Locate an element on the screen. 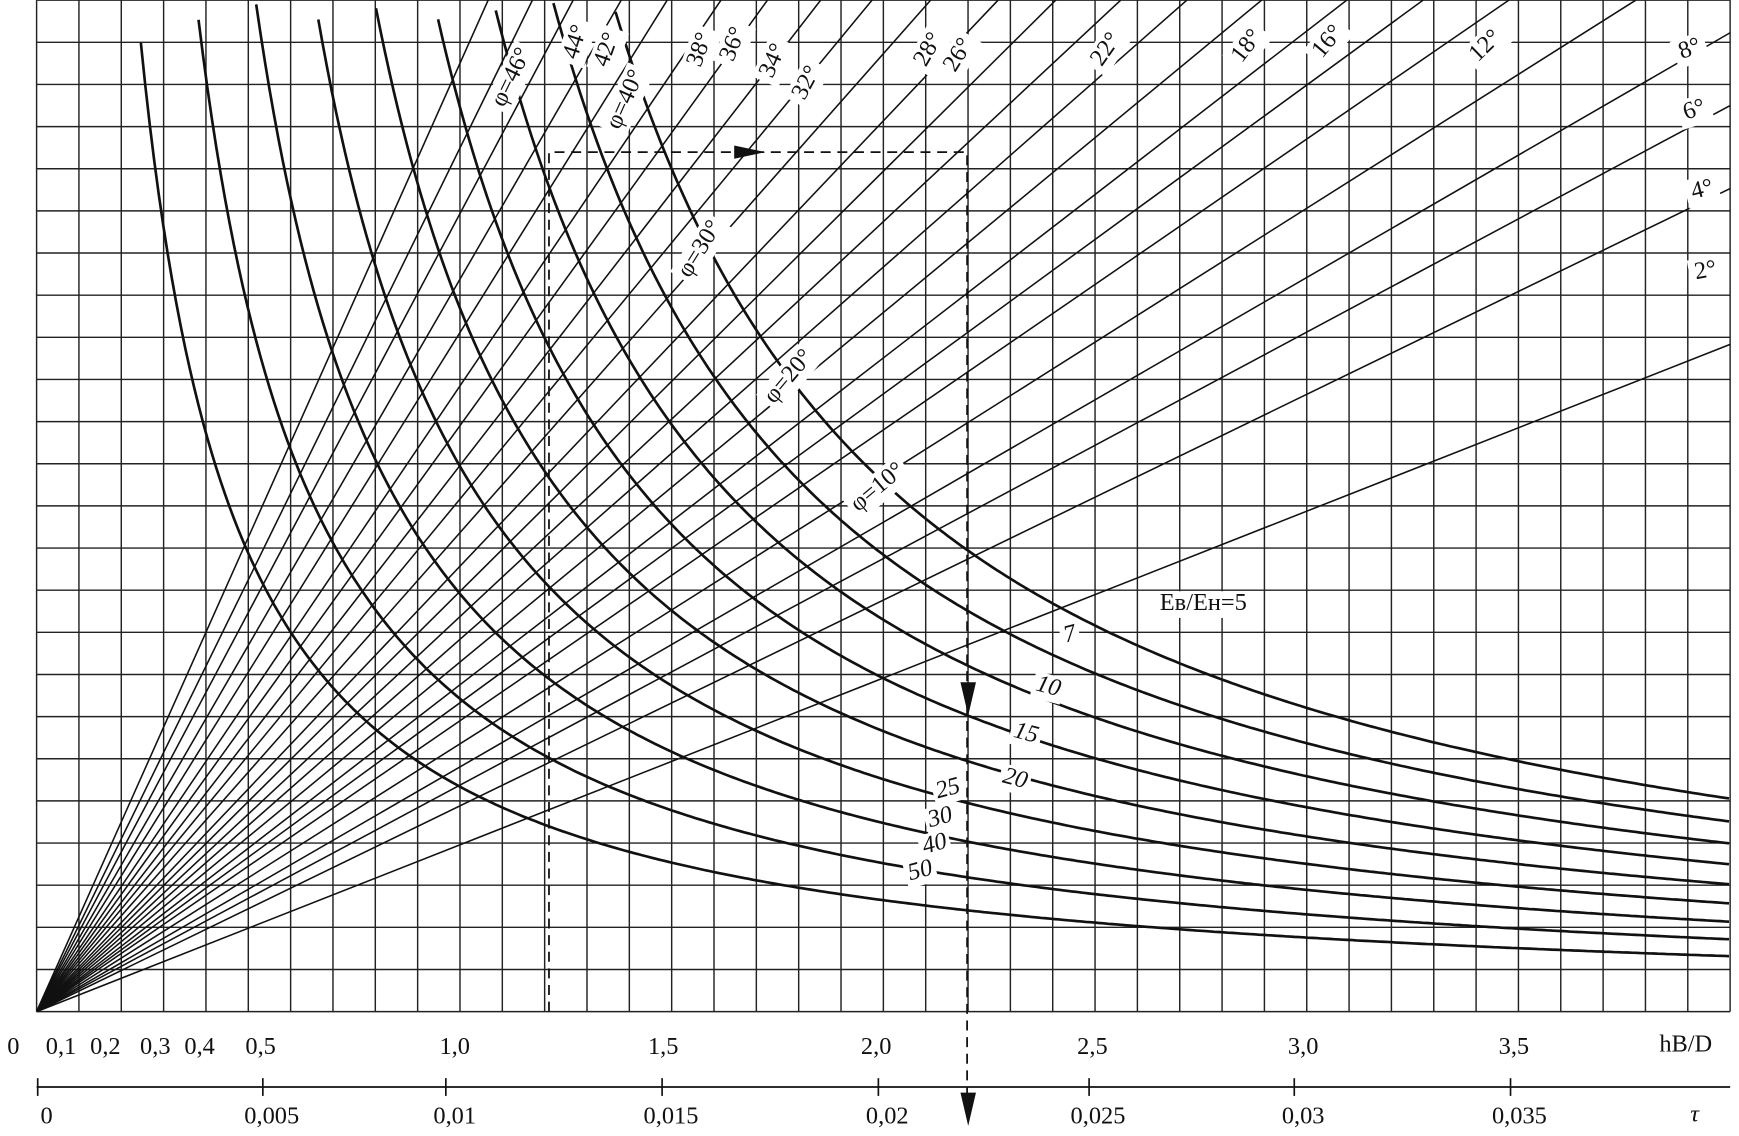  bottom-axis-title: τ is located at coordinates (1695, 1113).